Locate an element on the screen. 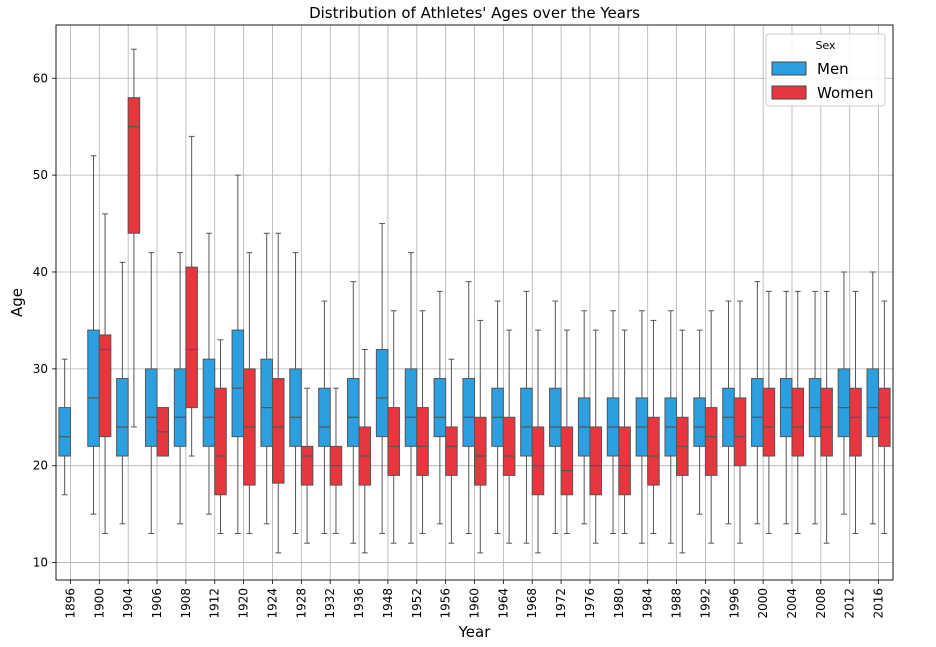  box-men-1960 is located at coordinates (468, 408).